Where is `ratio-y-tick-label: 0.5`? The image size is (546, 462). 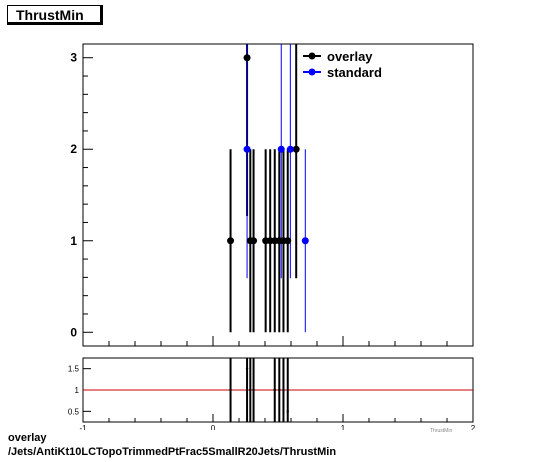
ratio-y-tick-label: 0.5 is located at coordinates (74, 411).